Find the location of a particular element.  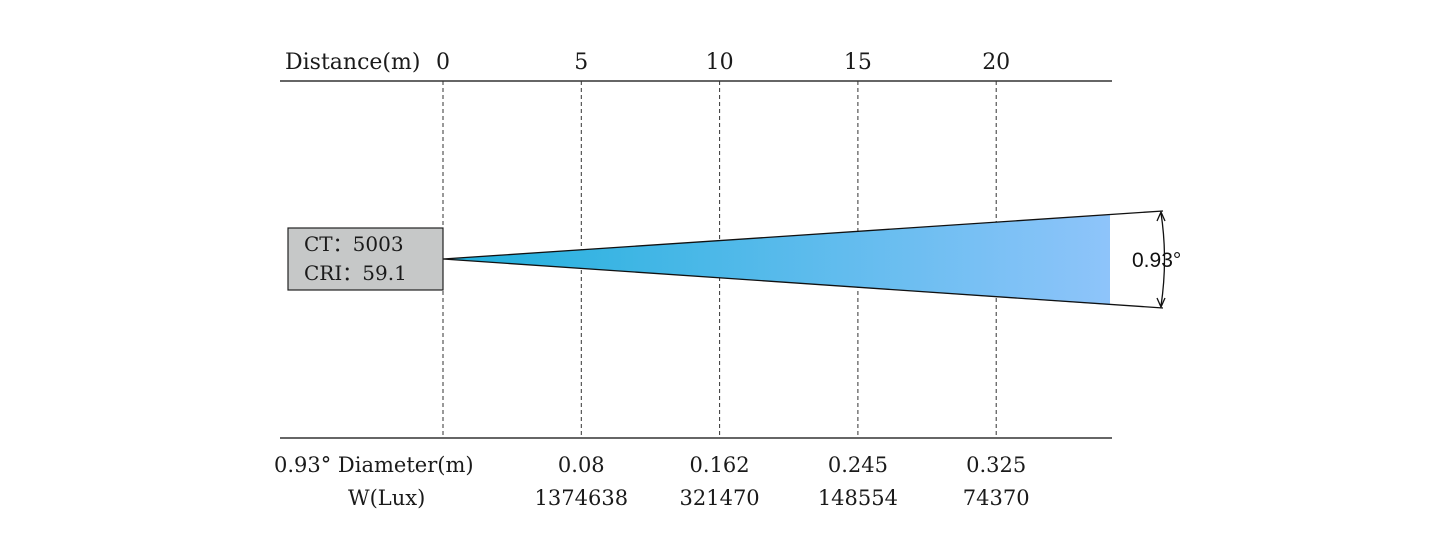

distance-tick-labels: 0 5 10 15 20 is located at coordinates (723, 62).